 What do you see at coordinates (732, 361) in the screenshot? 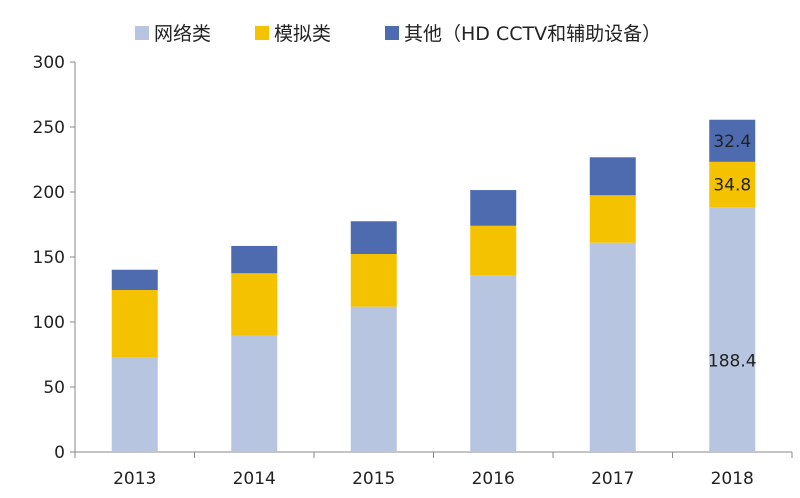
I see `data-label: 188.4` at bounding box center [732, 361].